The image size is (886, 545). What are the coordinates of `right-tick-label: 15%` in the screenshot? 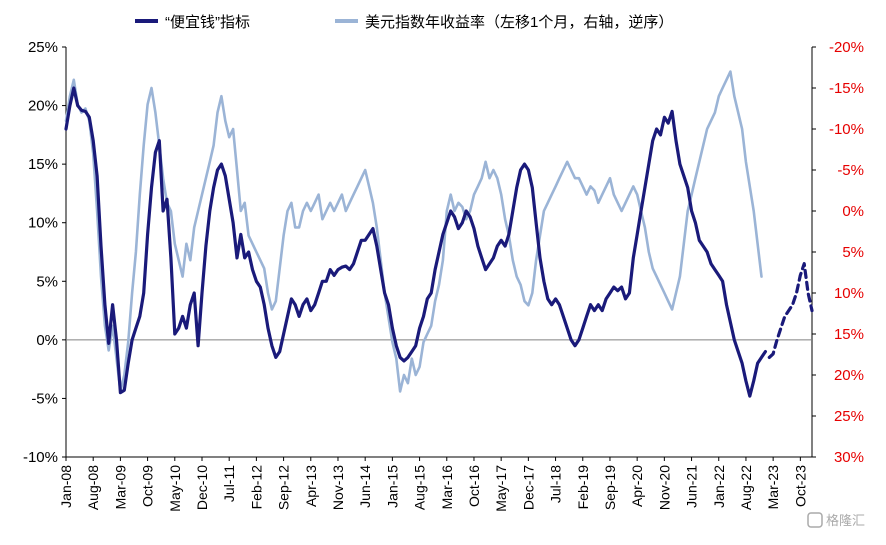 It's located at (849, 334).